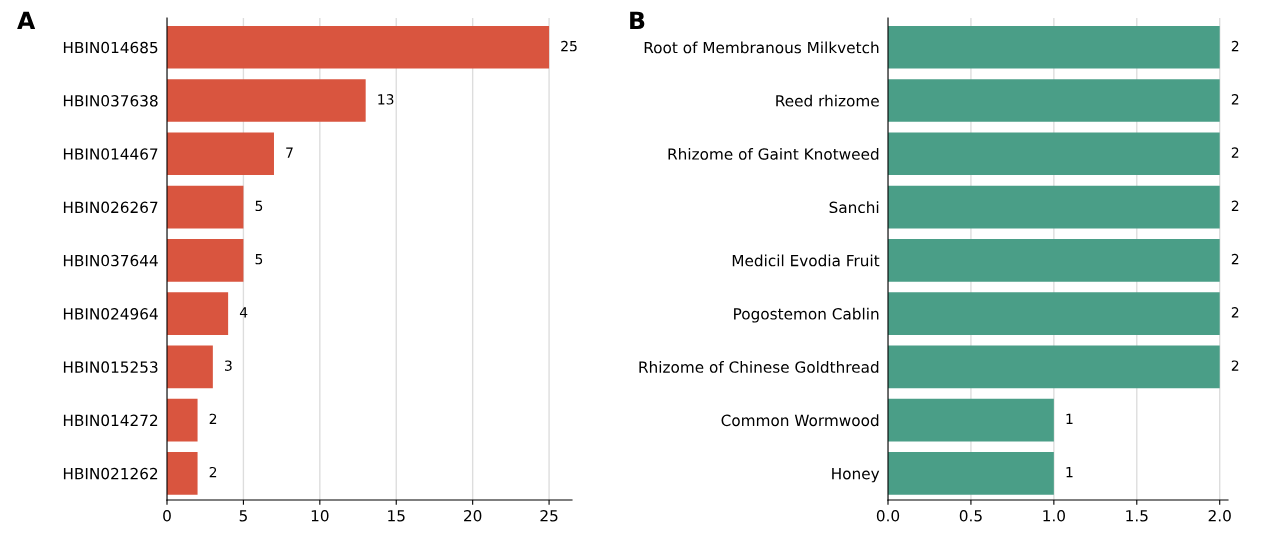  I want to click on x-tick-label: 2.0, so click(1219, 515).